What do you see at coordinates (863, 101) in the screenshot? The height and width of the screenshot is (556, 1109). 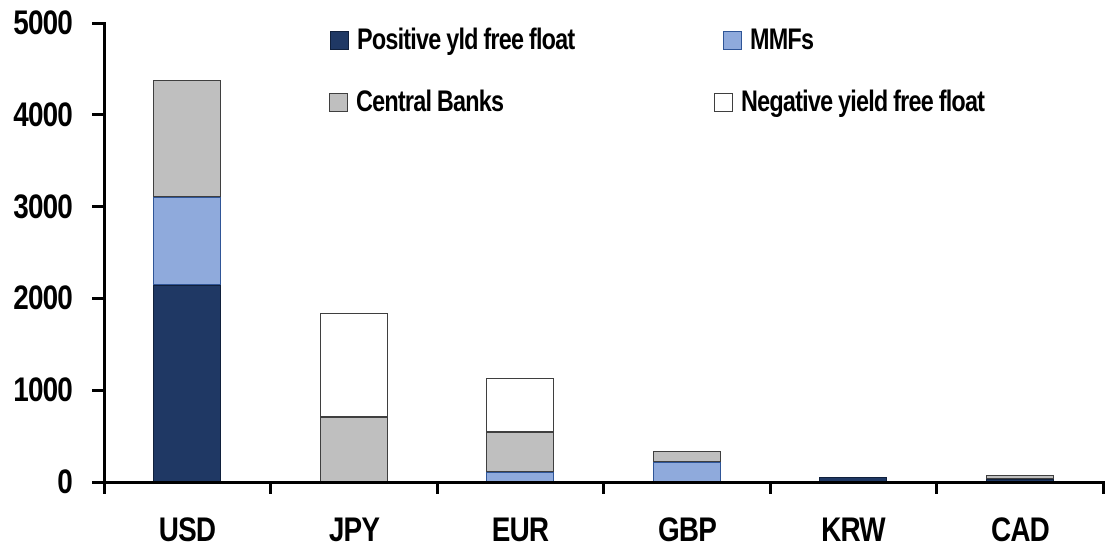 I see `legend-label: Negative yield free float` at bounding box center [863, 101].